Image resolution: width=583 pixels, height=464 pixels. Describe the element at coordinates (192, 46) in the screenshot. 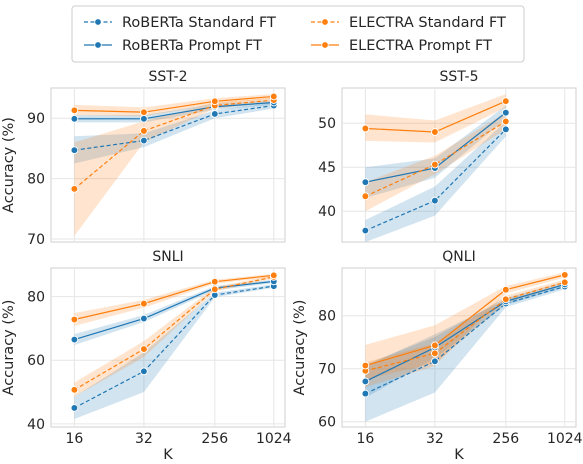

I see `legend-label: RoBERTa Prompt FT` at that location.